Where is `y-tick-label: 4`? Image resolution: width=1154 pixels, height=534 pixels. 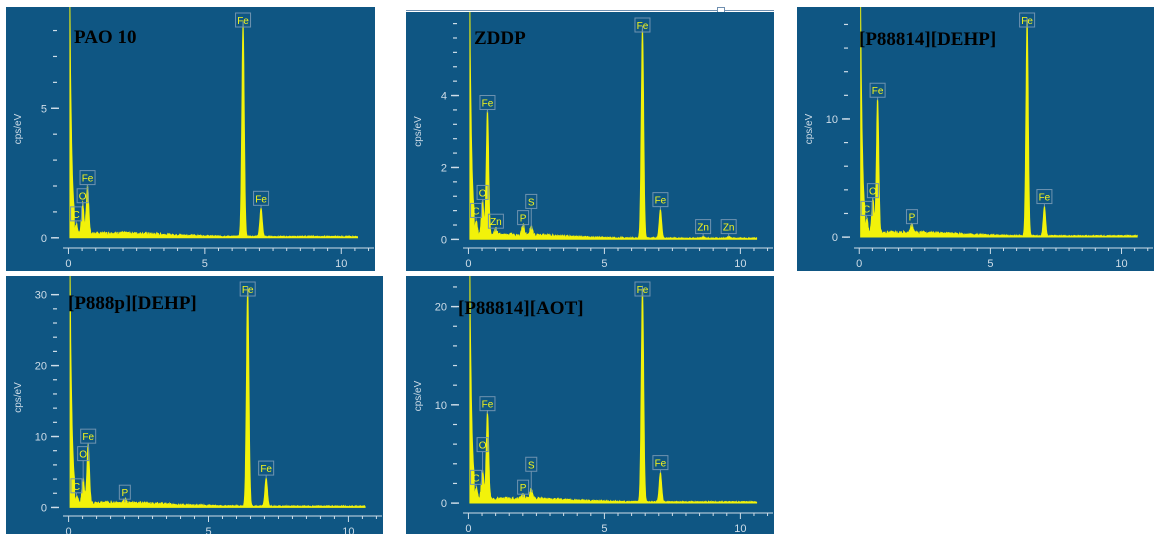 y-tick-label: 4 is located at coordinates (444, 97).